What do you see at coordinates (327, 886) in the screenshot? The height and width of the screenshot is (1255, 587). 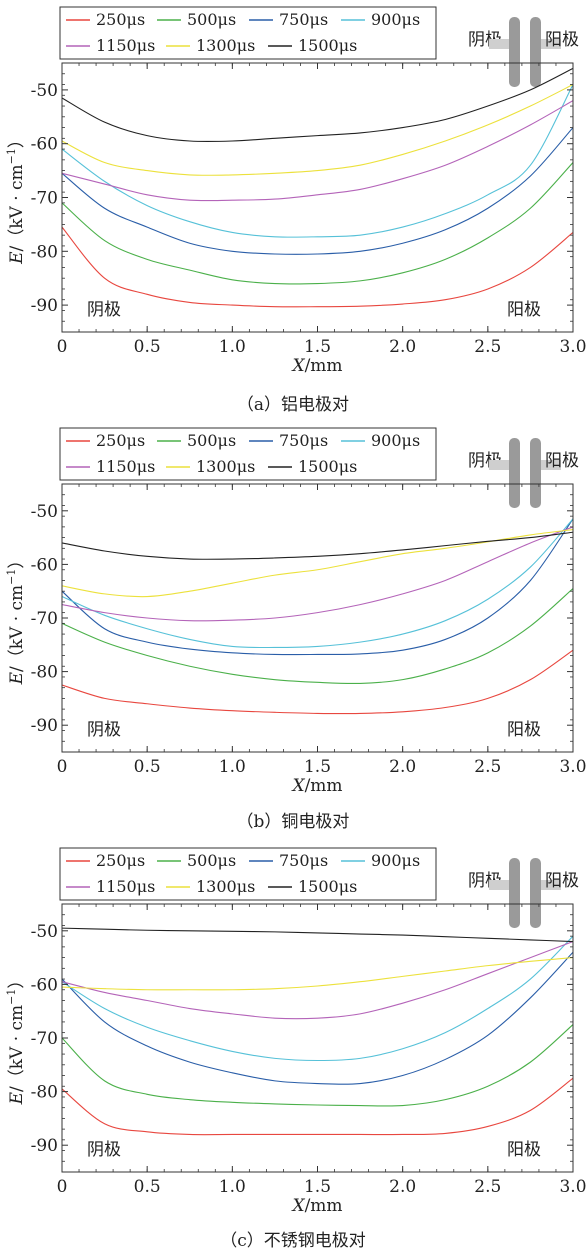 I see `legend-label: 1500μs` at bounding box center [327, 886].